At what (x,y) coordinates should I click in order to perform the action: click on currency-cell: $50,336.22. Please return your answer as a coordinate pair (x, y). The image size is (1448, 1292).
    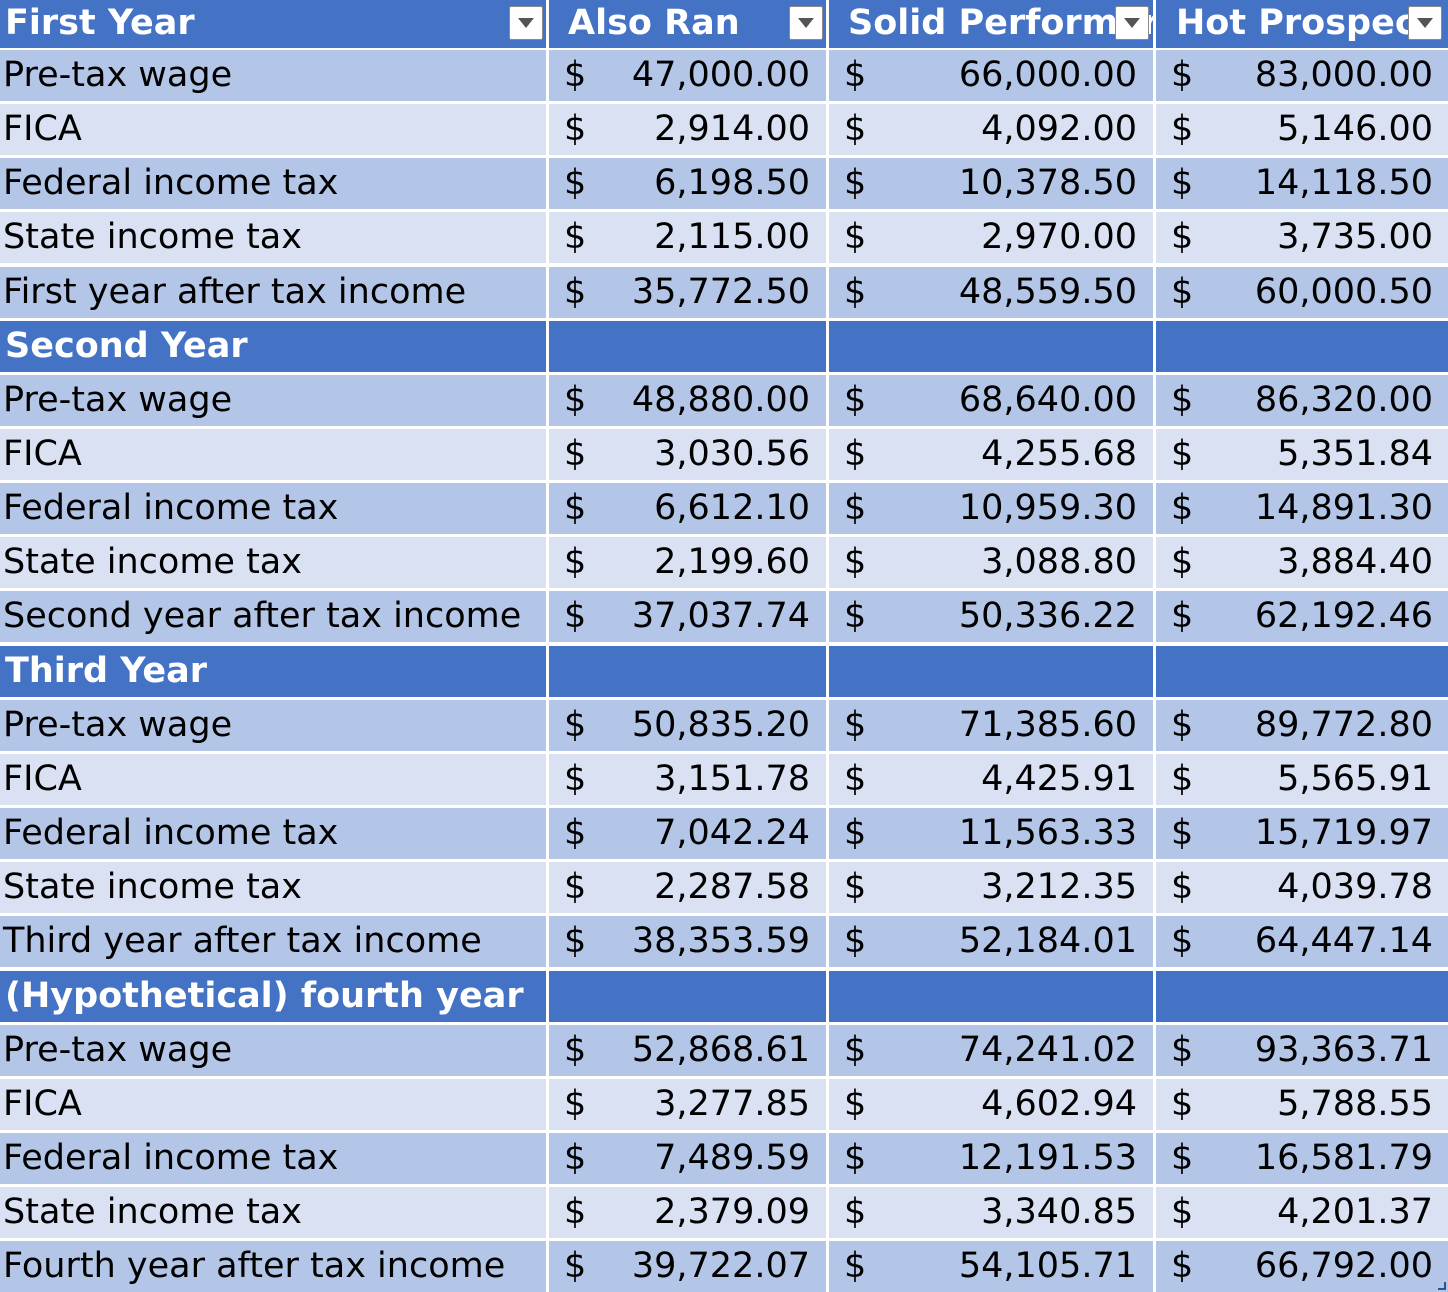
    Looking at the image, I should click on (991, 616).